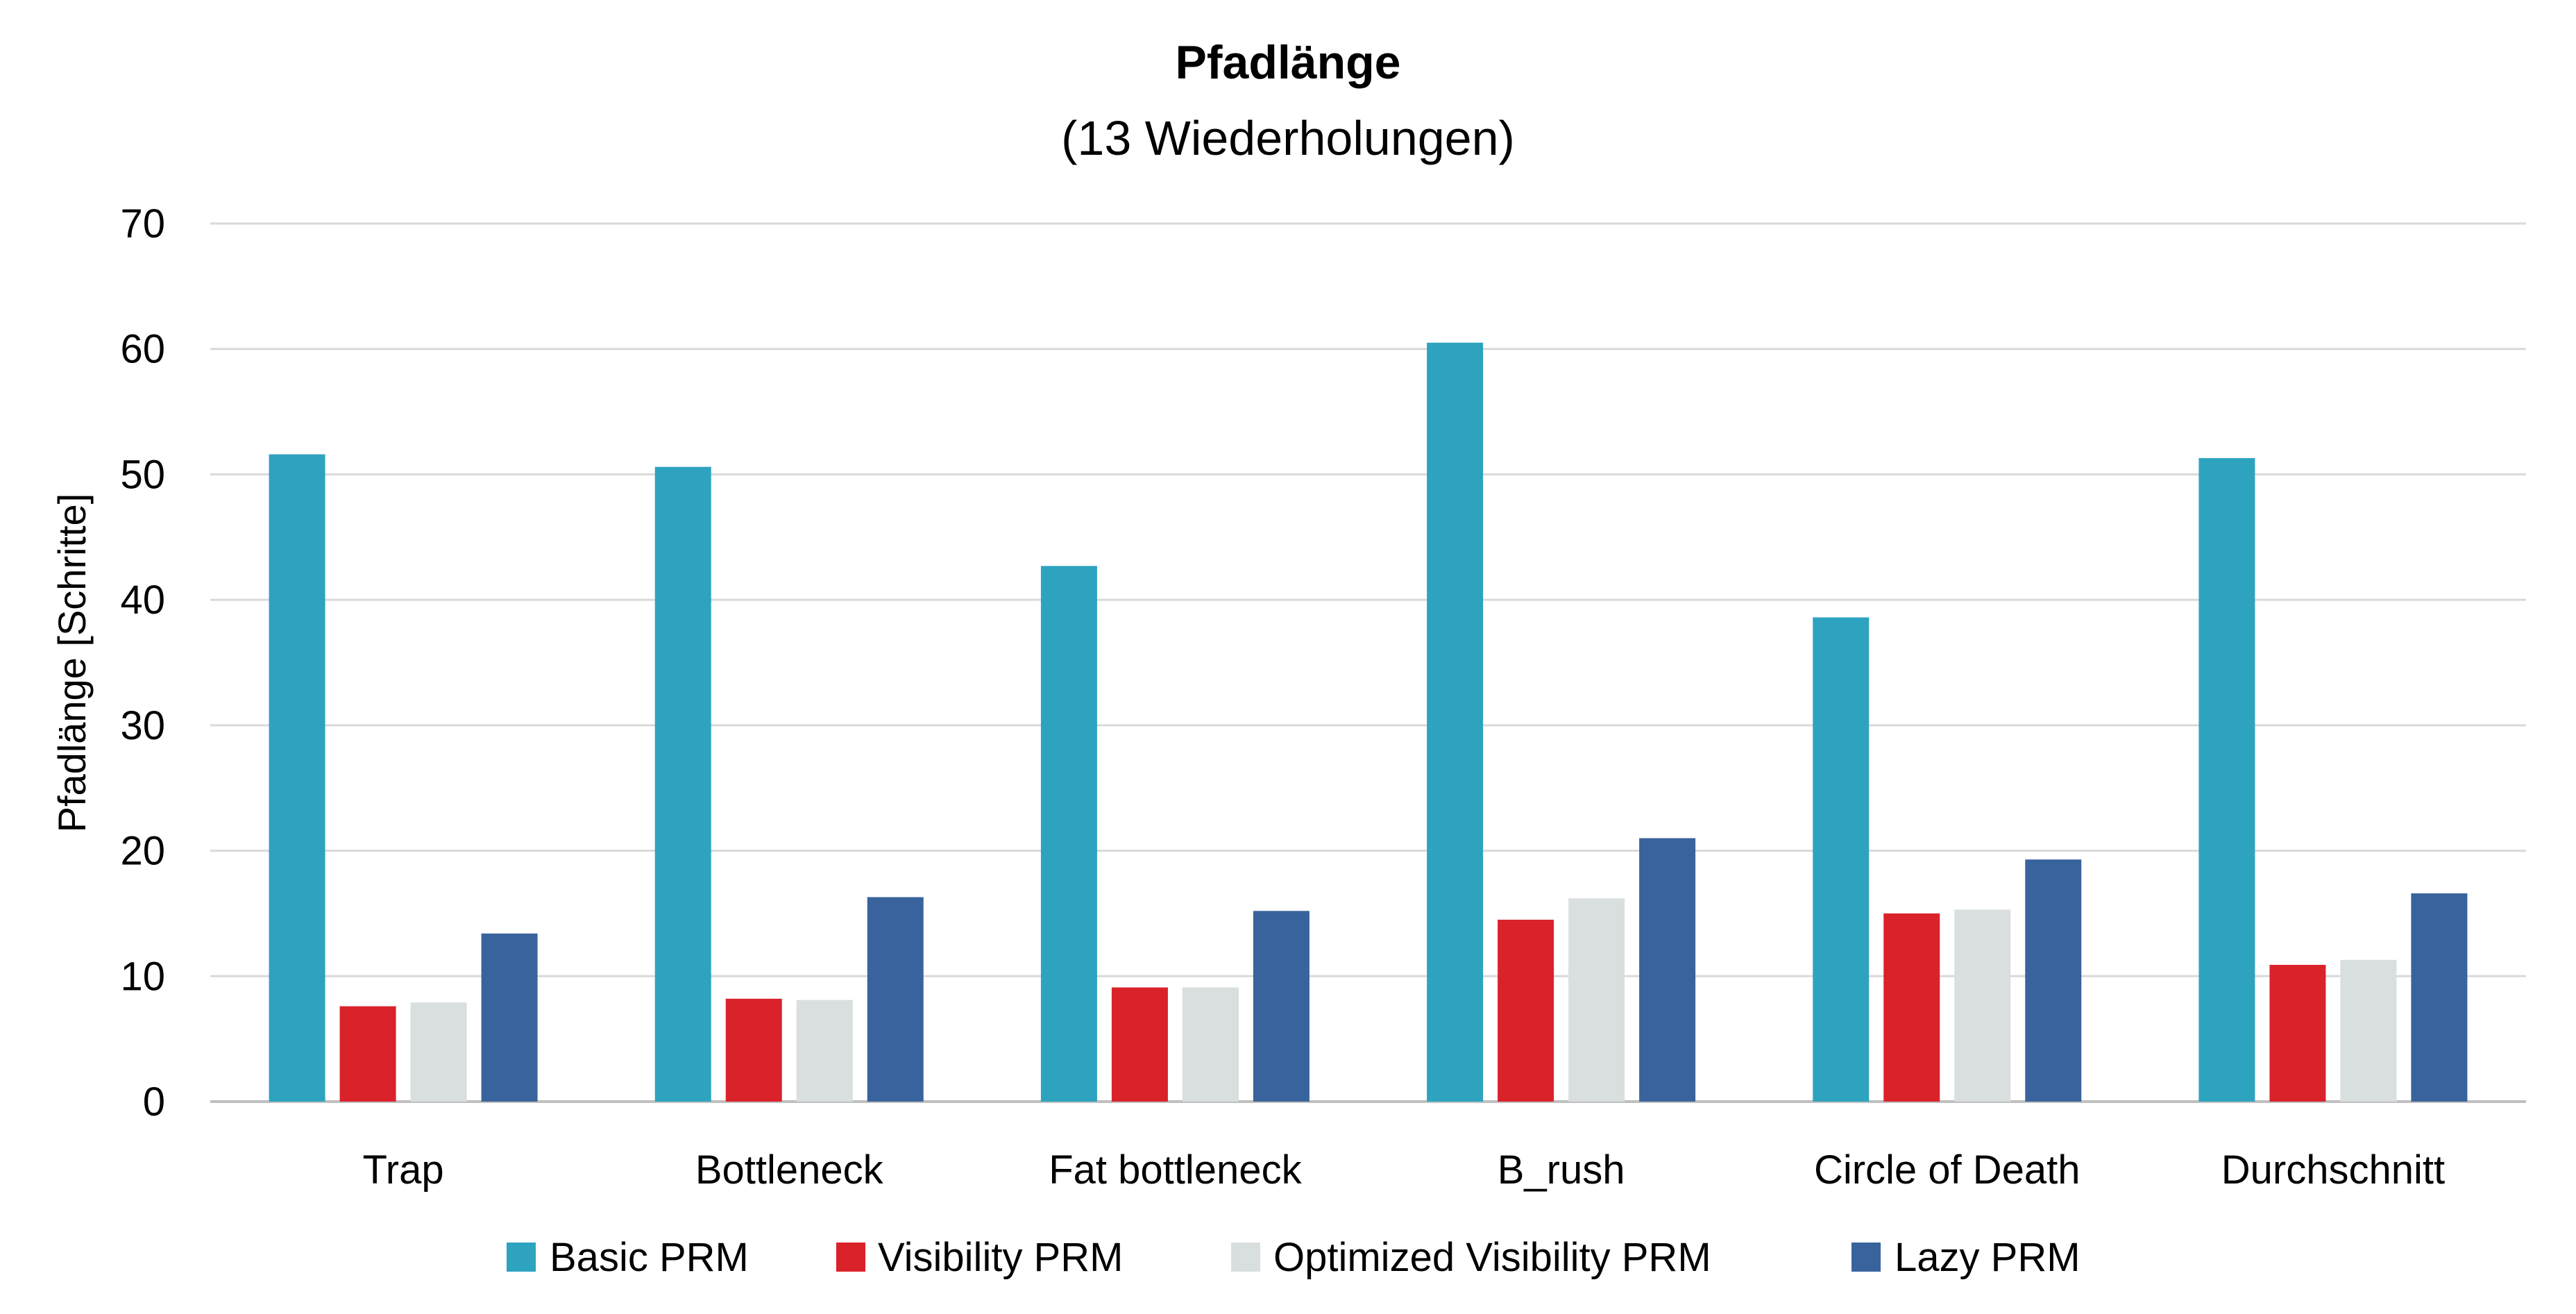  What do you see at coordinates (154, 1102) in the screenshot?
I see `y-tick-label: 0` at bounding box center [154, 1102].